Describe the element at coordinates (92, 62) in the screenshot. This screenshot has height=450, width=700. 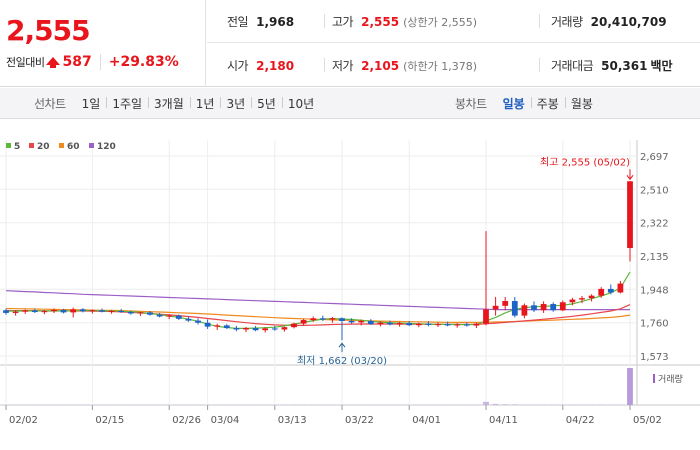
I see `change-row: 전일대비 587 +29.83%` at that location.